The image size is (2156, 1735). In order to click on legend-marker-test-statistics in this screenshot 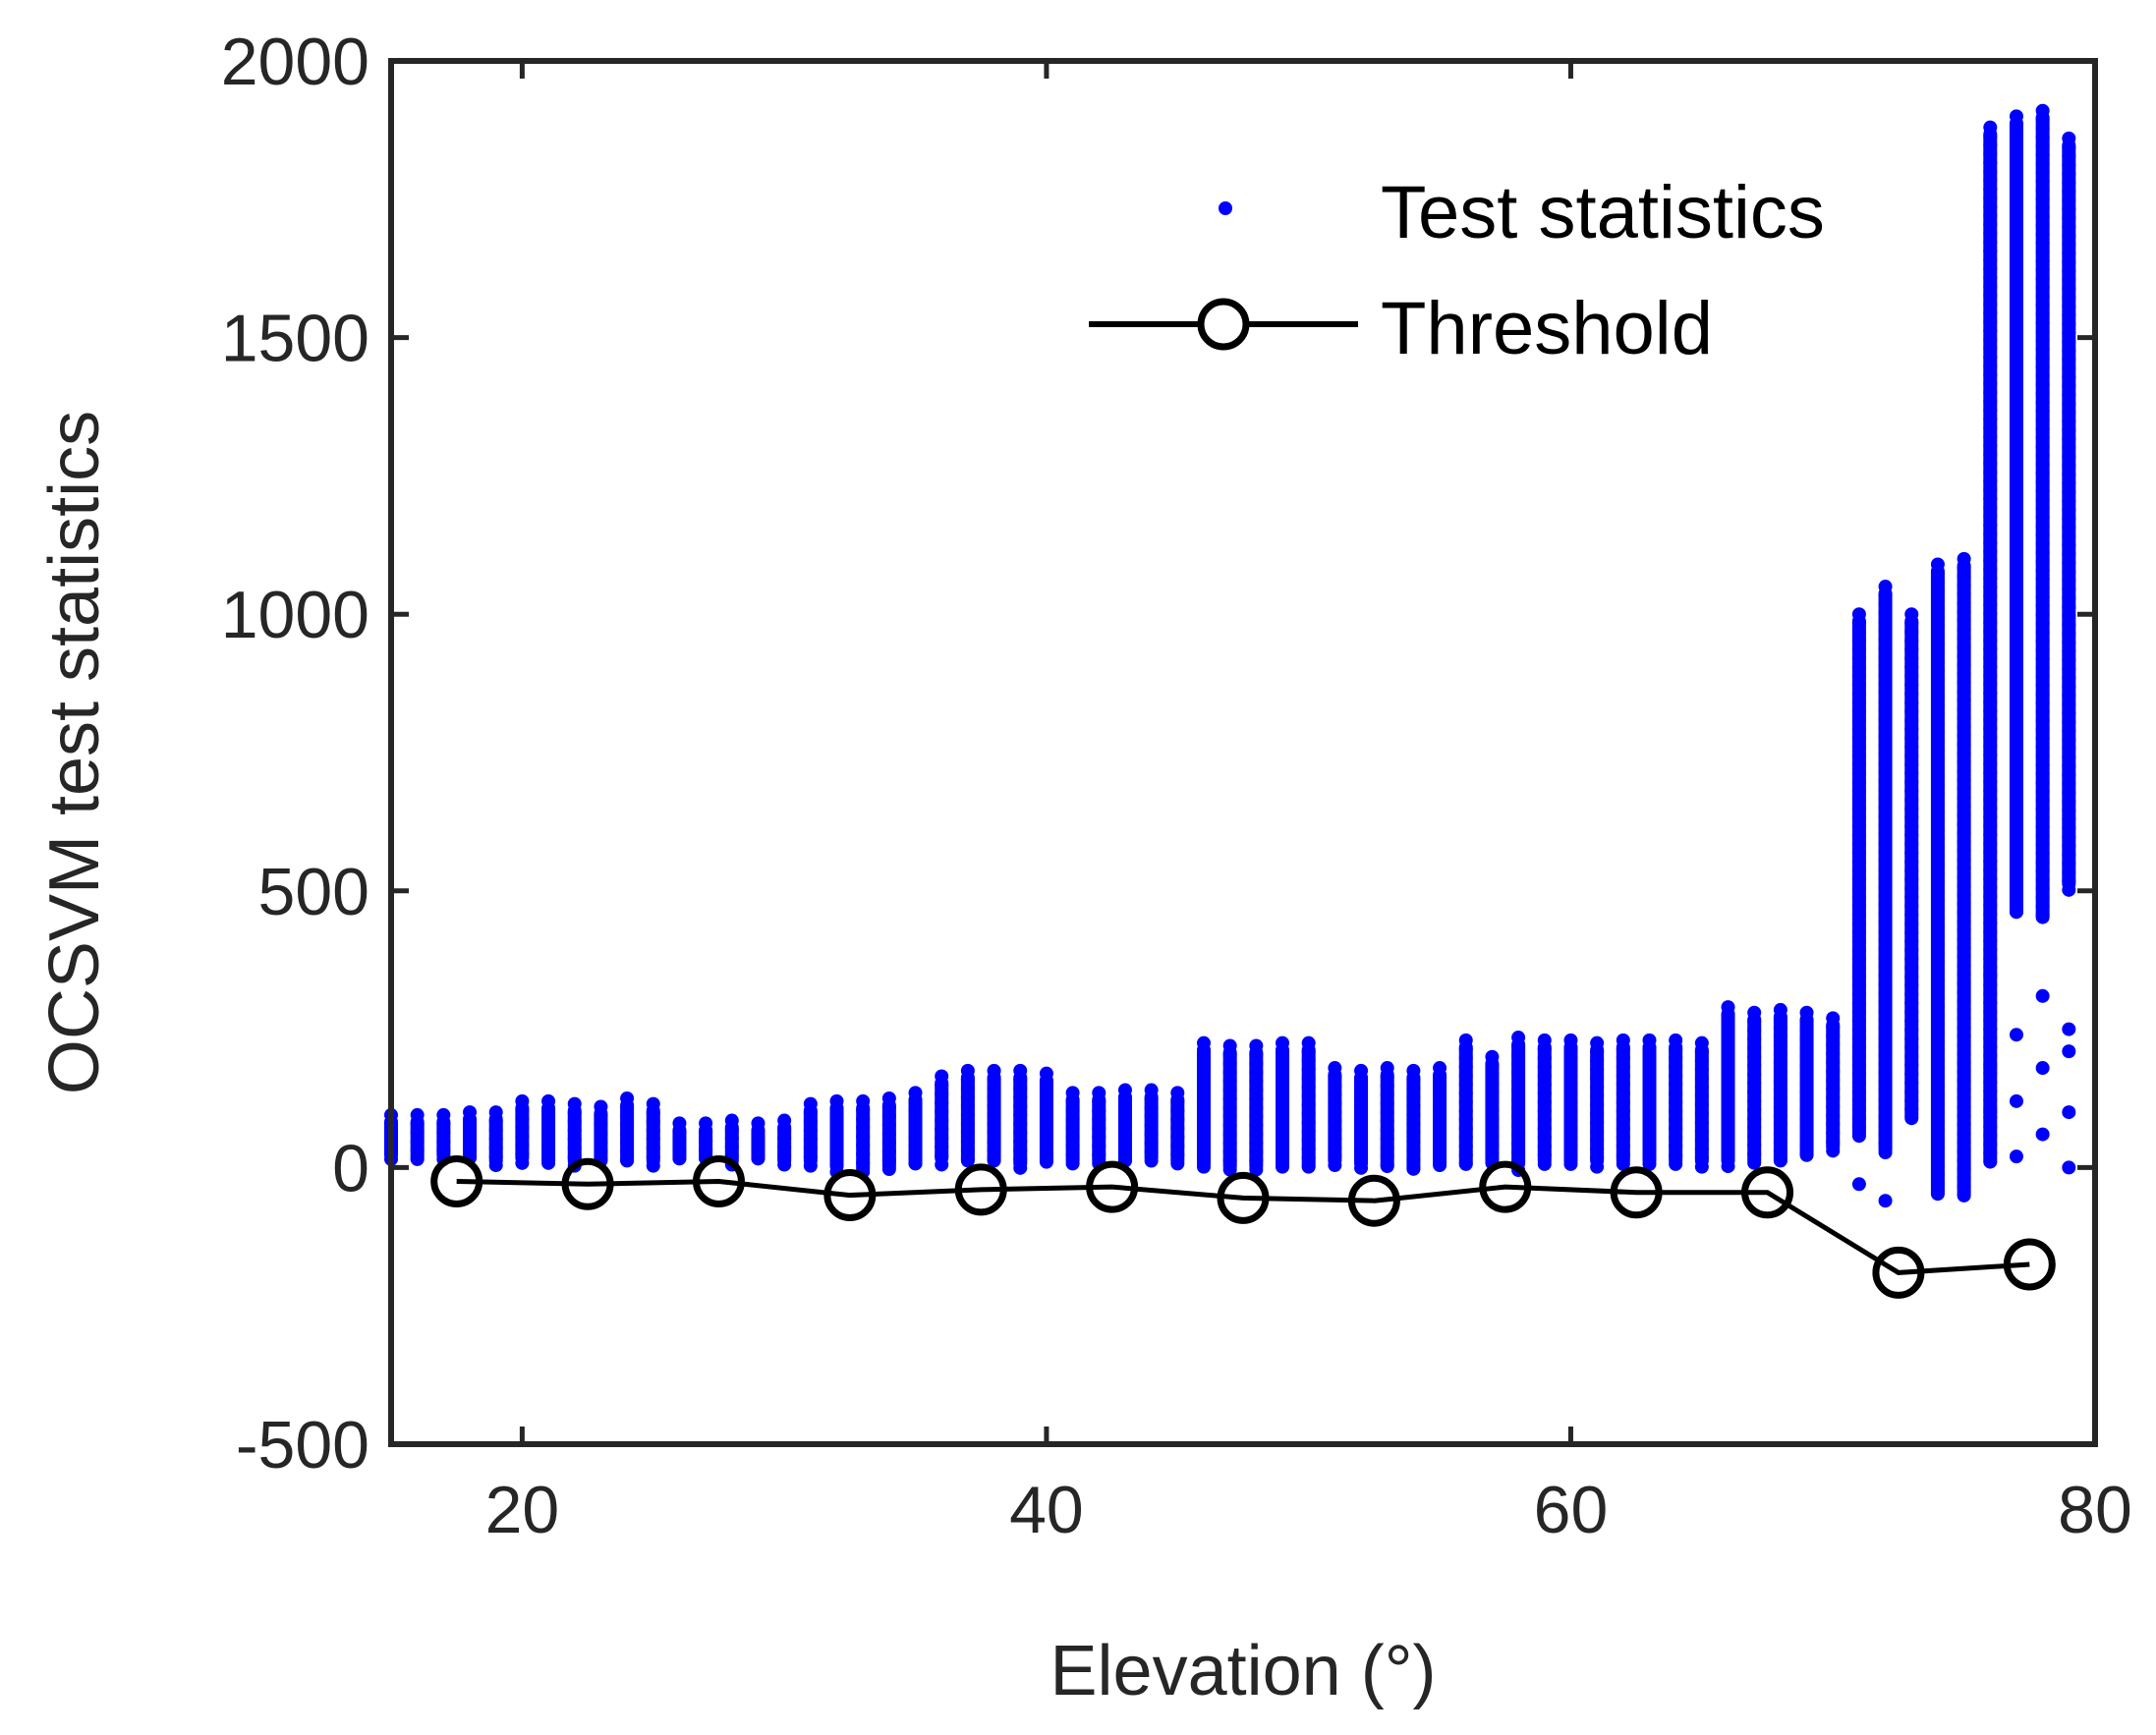, I will do `click(1225, 208)`.